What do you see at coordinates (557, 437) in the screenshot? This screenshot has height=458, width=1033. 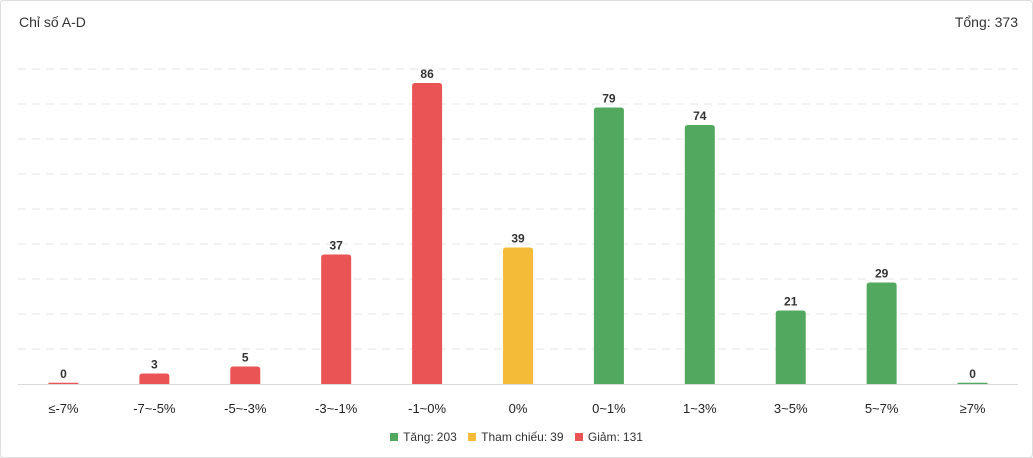 I see `legend-value: 39` at bounding box center [557, 437].